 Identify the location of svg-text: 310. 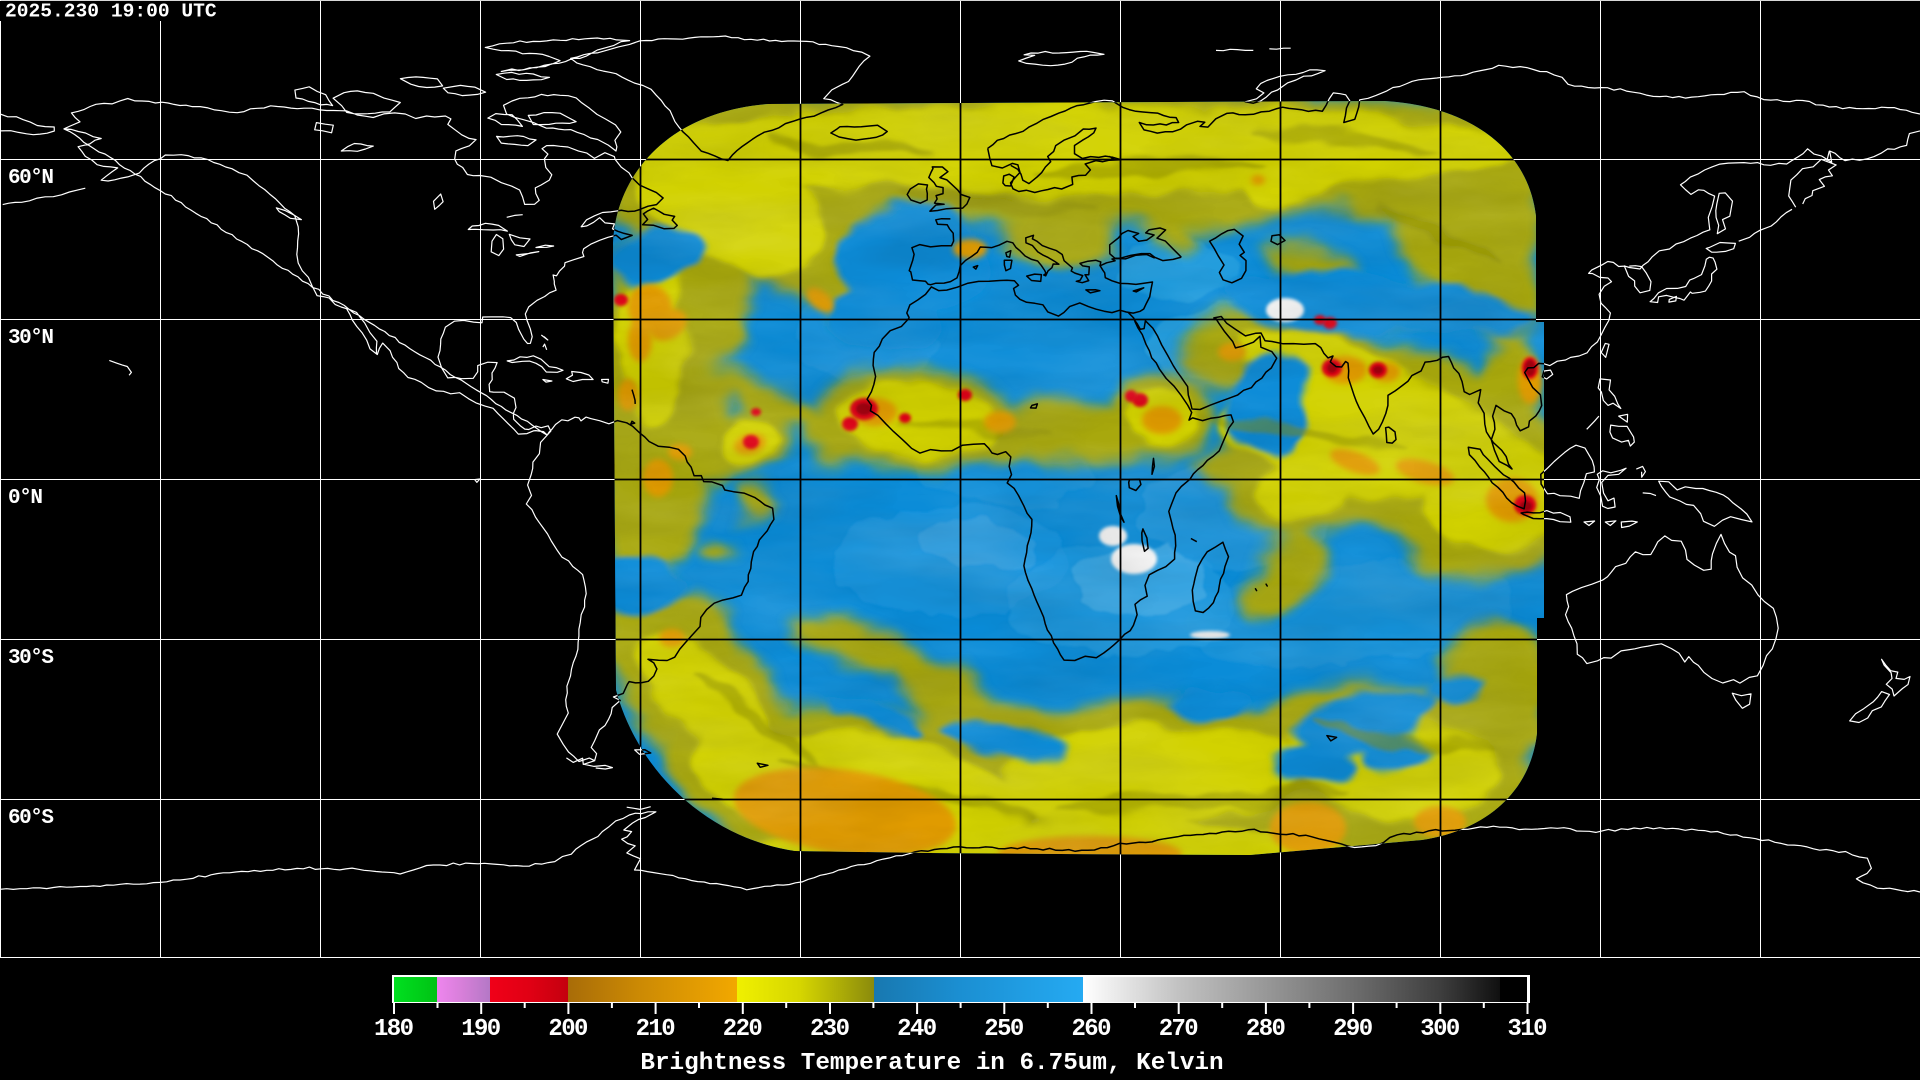
(1528, 1029).